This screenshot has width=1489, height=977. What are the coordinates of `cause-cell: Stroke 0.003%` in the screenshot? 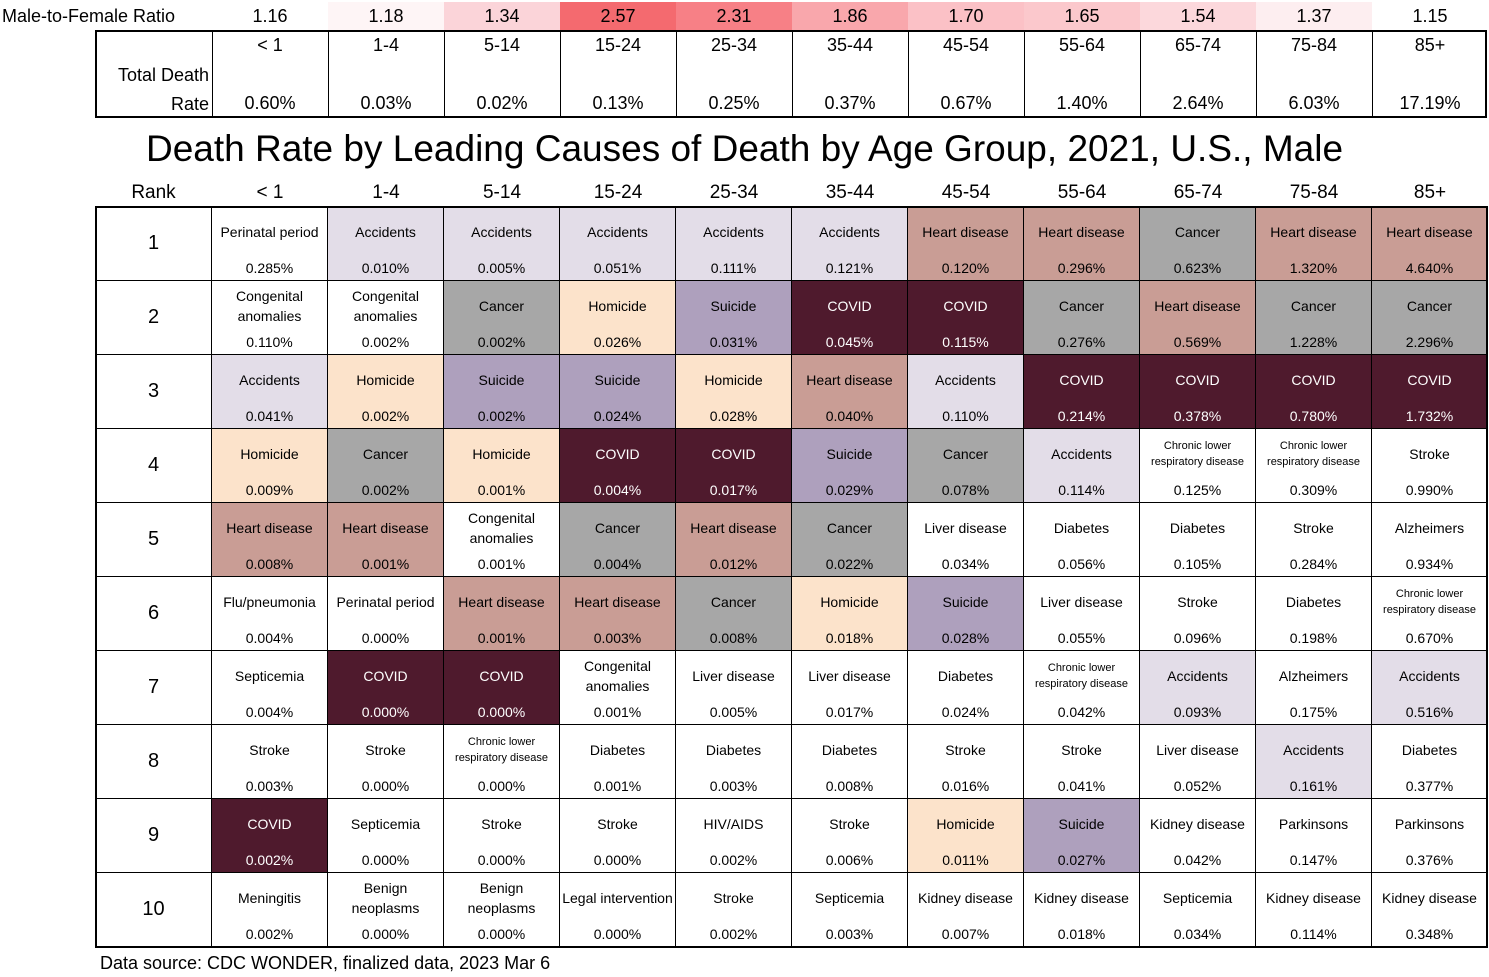 It's located at (269, 761).